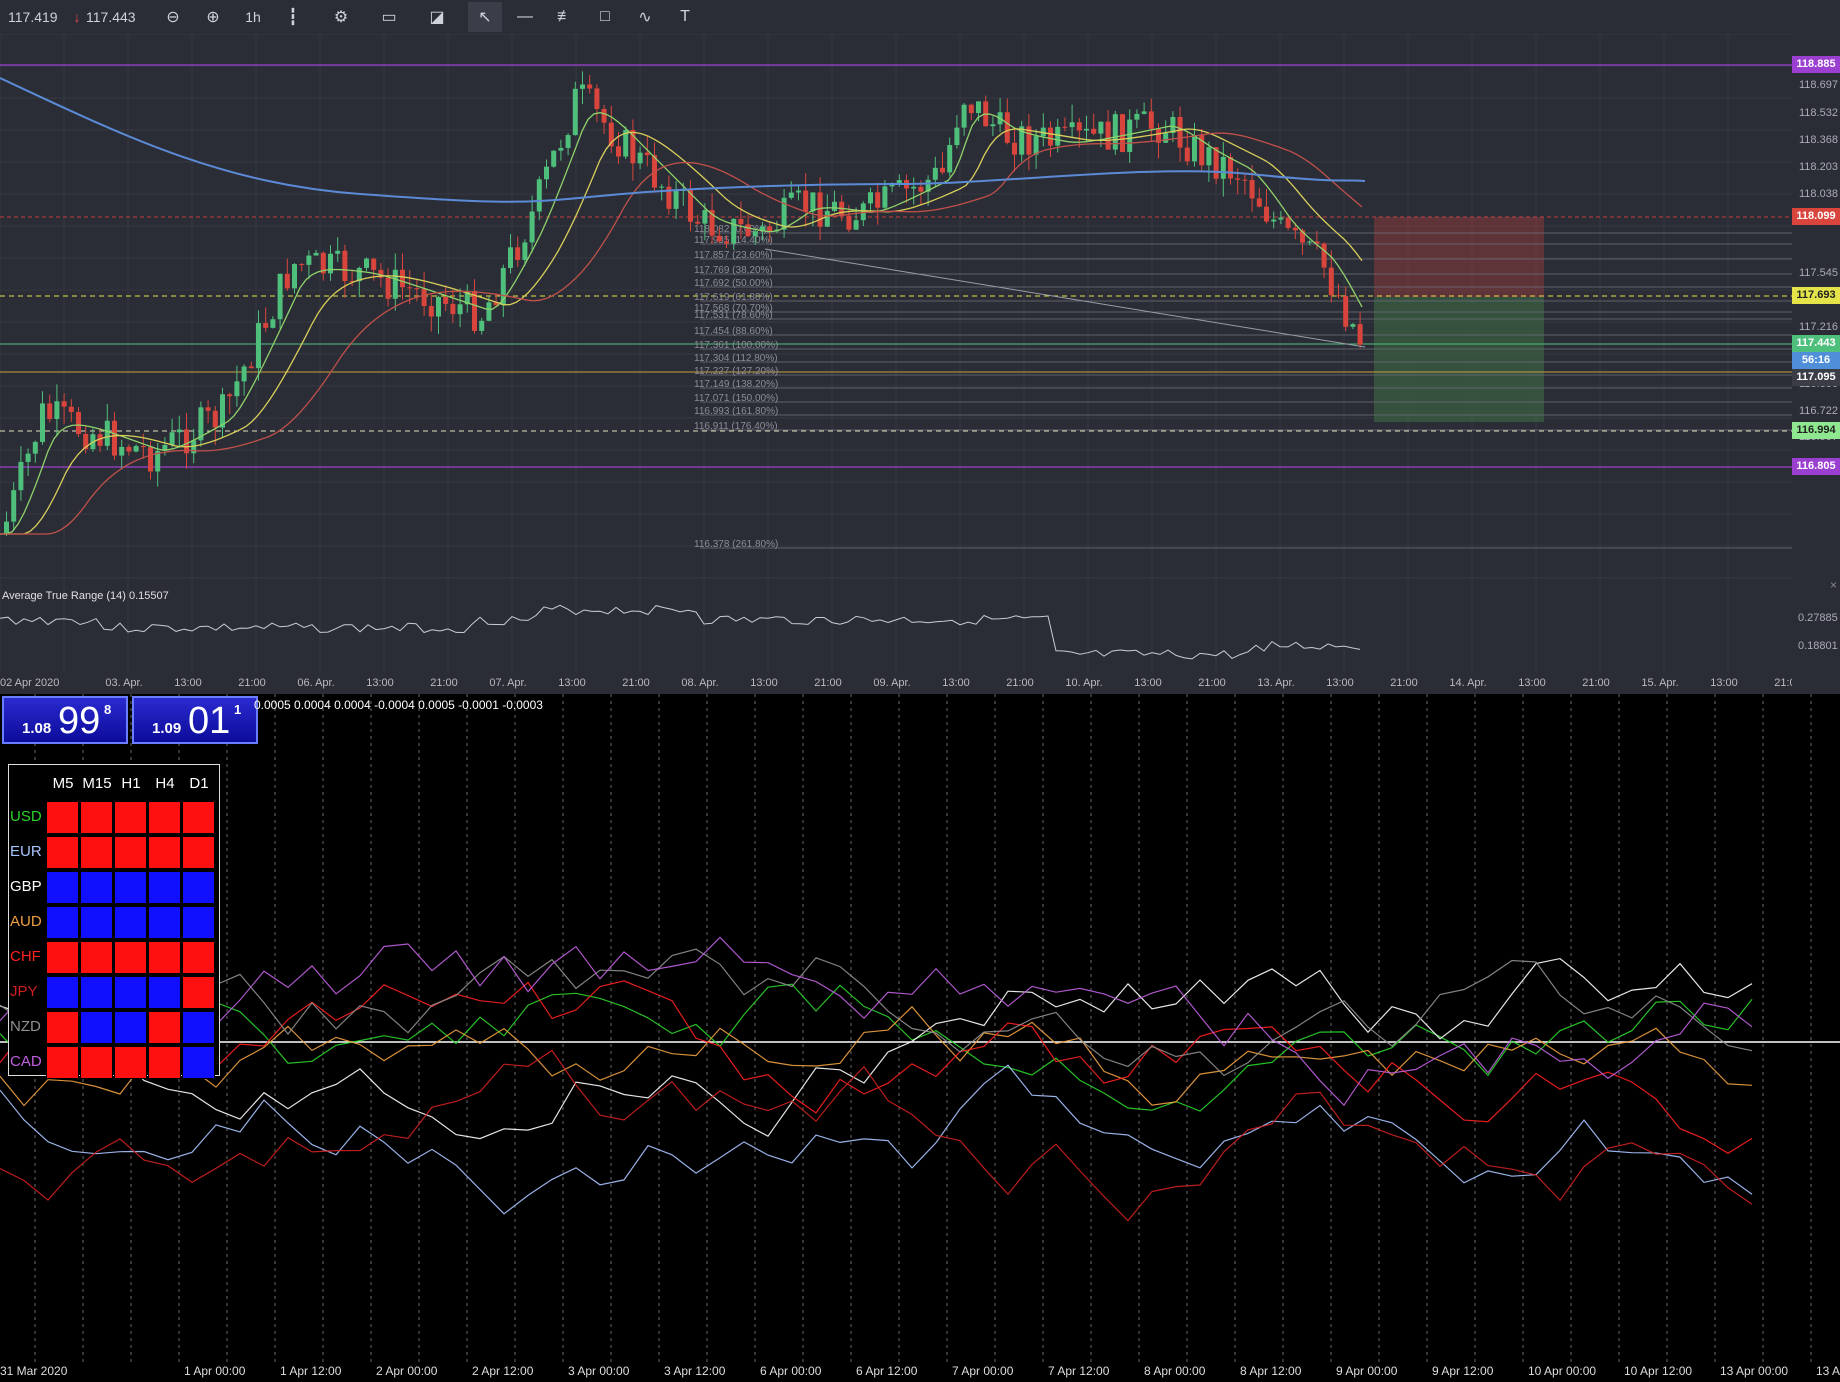  Describe the element at coordinates (26, 886) in the screenshot. I see `currency-label: GBP` at that location.